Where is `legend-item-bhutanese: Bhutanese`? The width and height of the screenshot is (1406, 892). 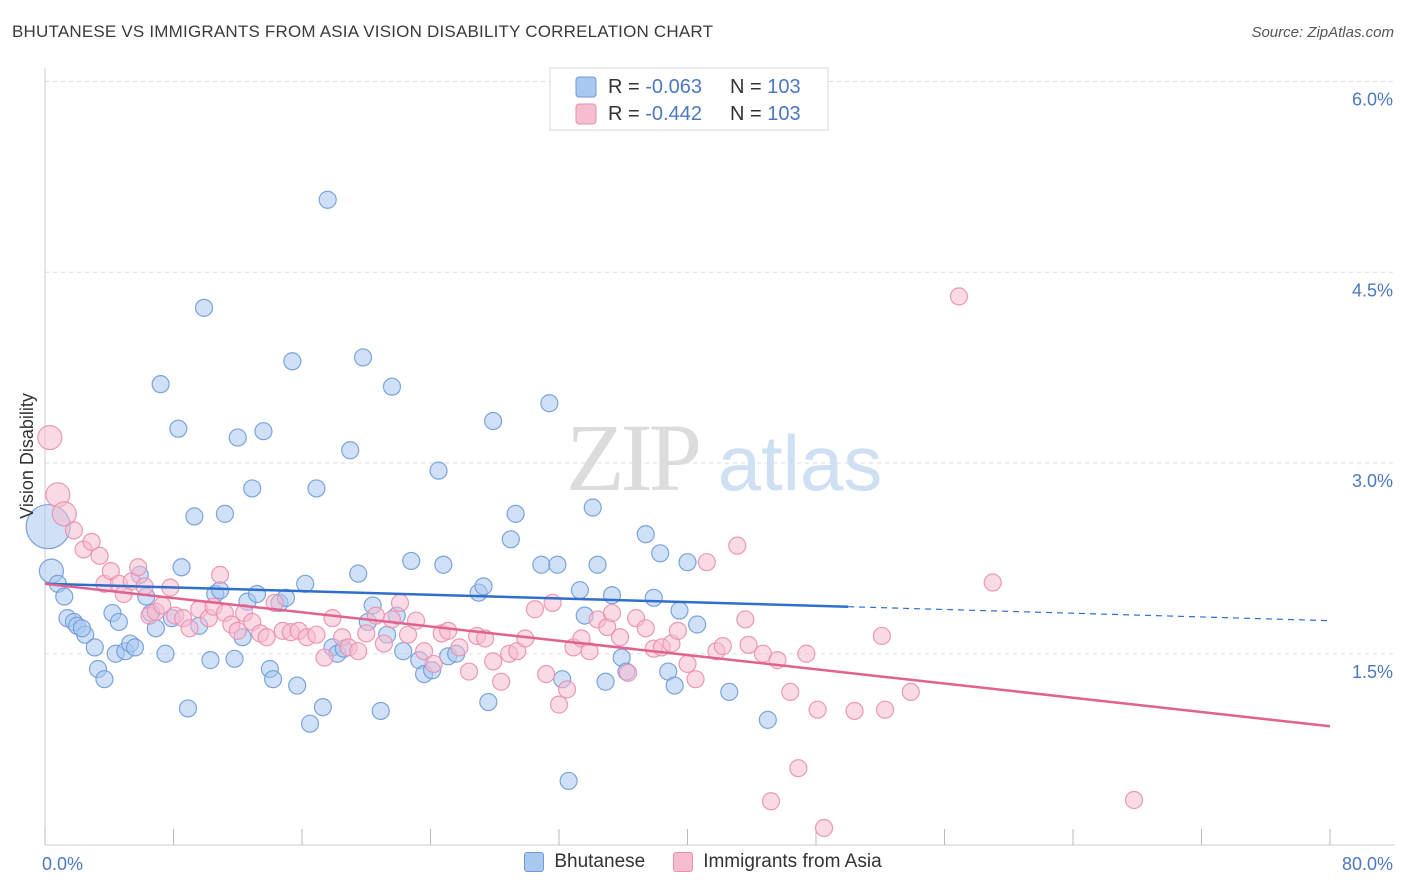 legend-item-bhutanese: Bhutanese is located at coordinates (584, 862).